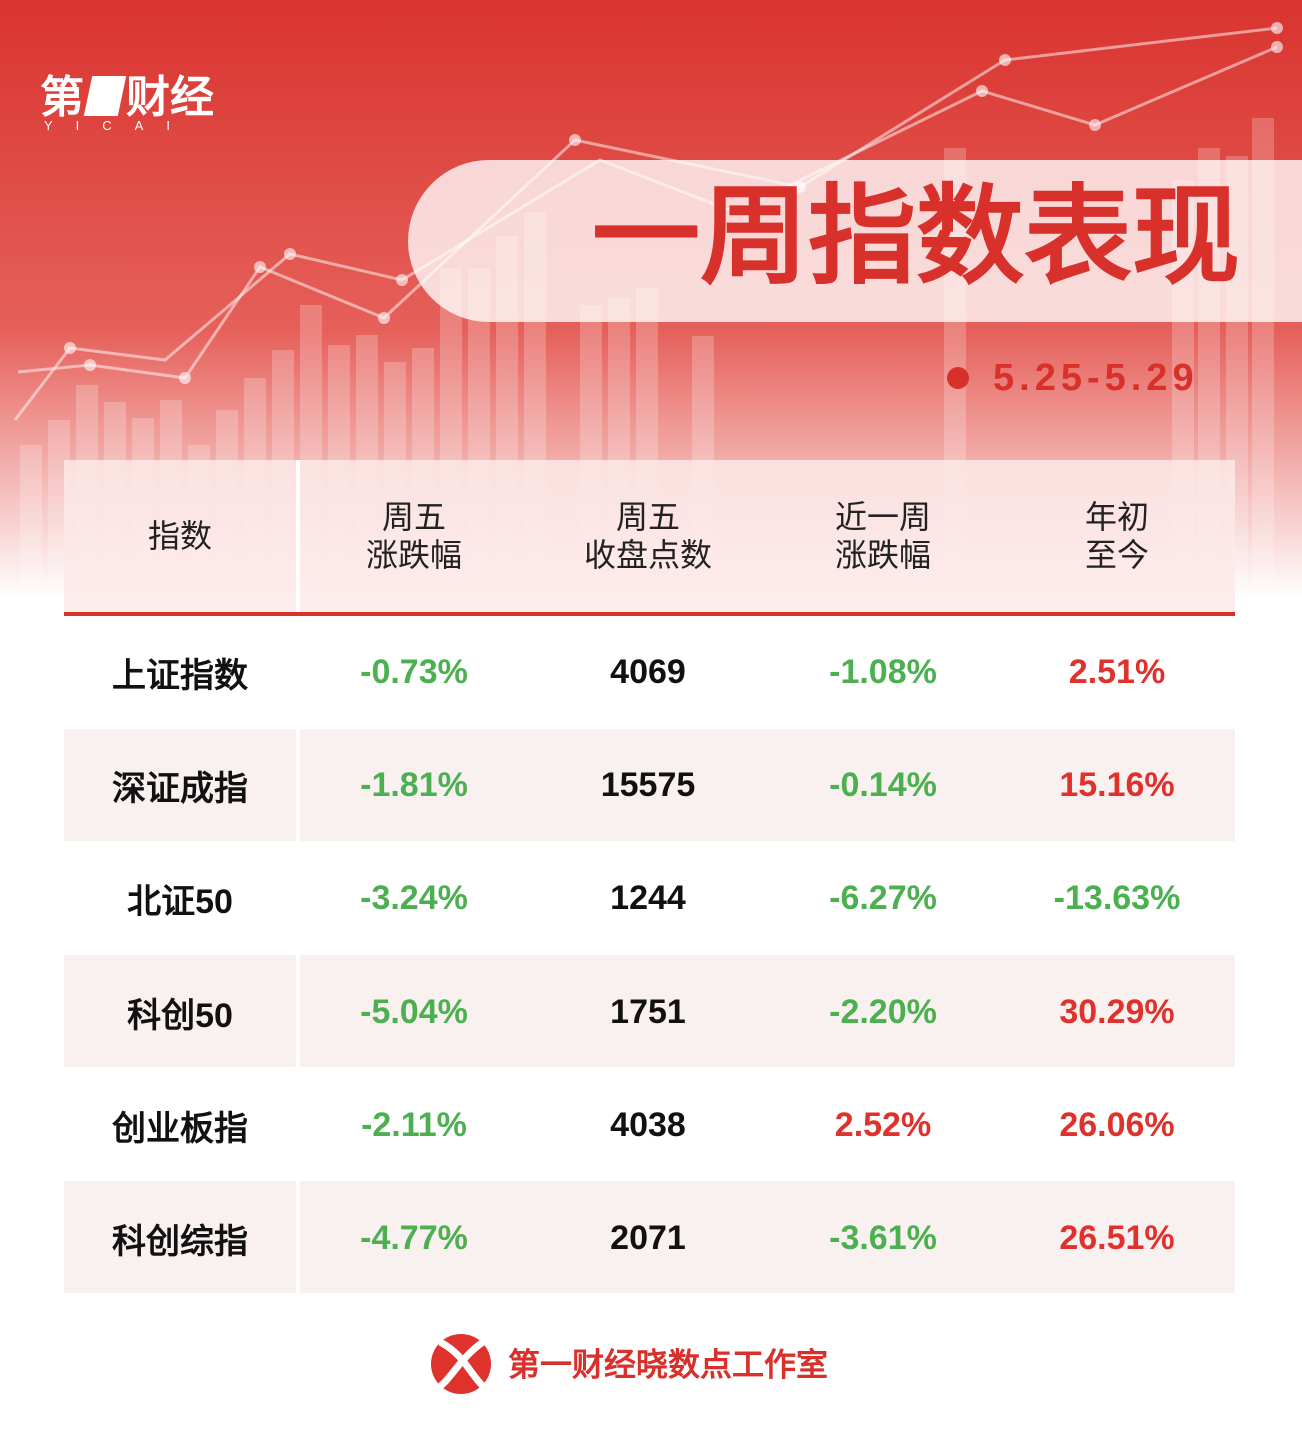  I want to click on index-name: 深证成指, so click(180, 789).